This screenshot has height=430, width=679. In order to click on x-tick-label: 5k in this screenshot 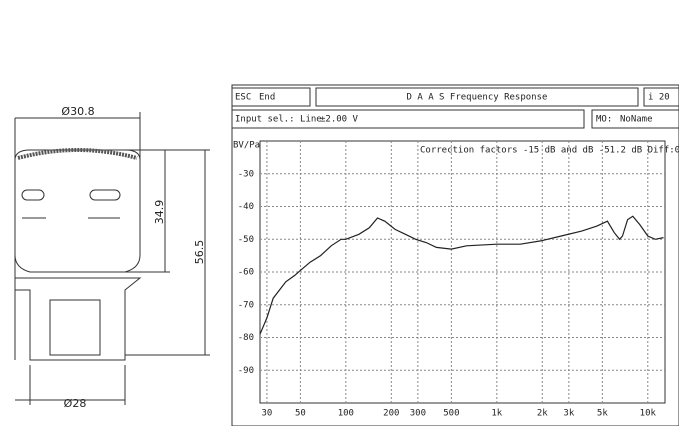, I will do `click(602, 414)`.